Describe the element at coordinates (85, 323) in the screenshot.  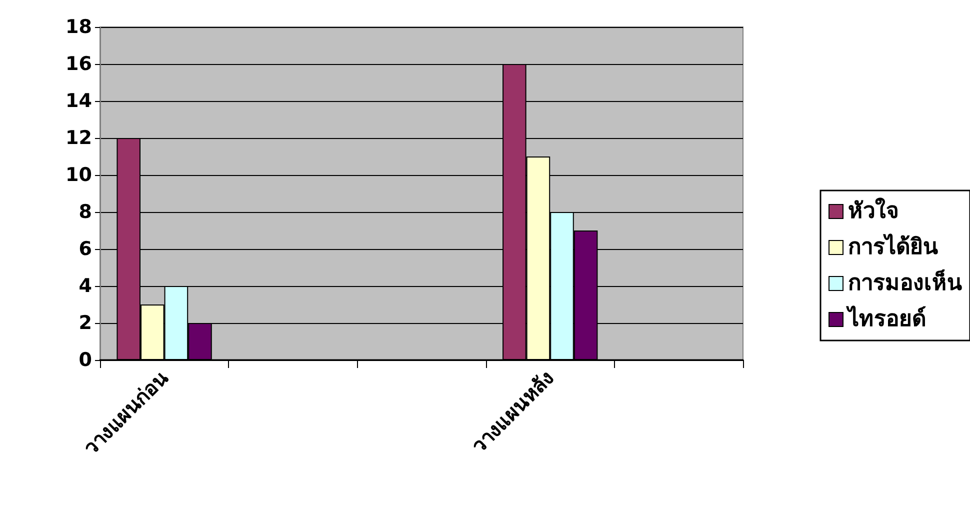
I see `y-tick-label: 2` at that location.